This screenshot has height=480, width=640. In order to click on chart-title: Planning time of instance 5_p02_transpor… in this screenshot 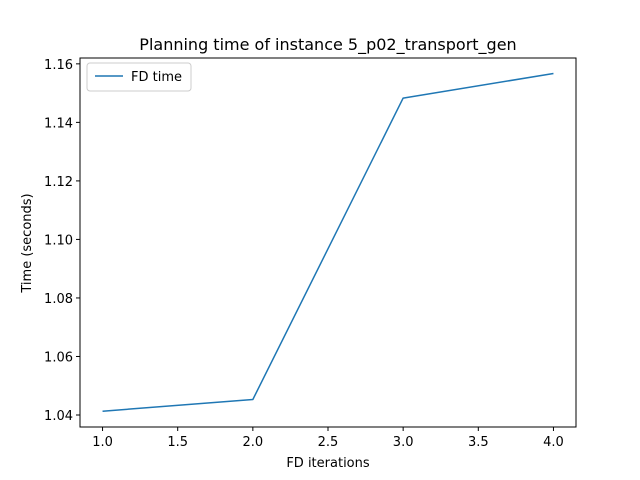, I will do `click(327, 45)`.